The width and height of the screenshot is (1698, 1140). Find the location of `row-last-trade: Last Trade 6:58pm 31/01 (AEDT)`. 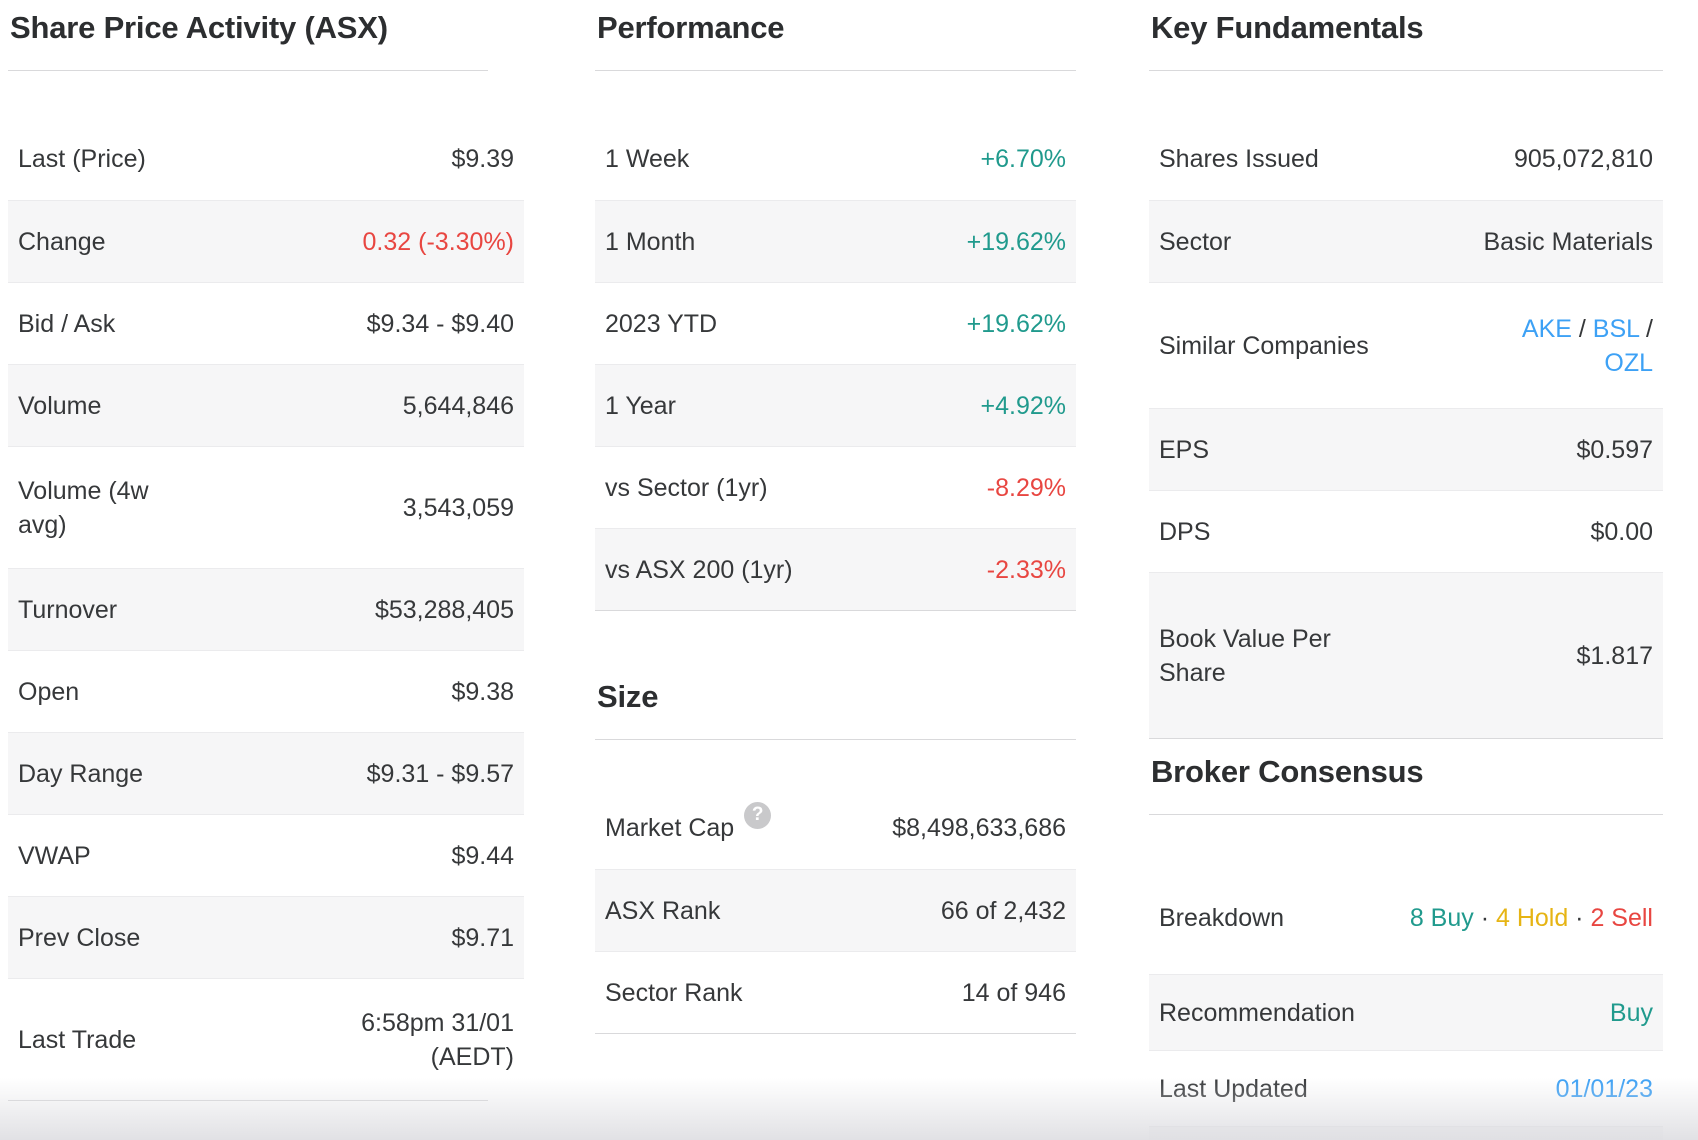

row-last-trade: Last Trade 6:58pm 31/01 (AEDT) is located at coordinates (266, 1039).